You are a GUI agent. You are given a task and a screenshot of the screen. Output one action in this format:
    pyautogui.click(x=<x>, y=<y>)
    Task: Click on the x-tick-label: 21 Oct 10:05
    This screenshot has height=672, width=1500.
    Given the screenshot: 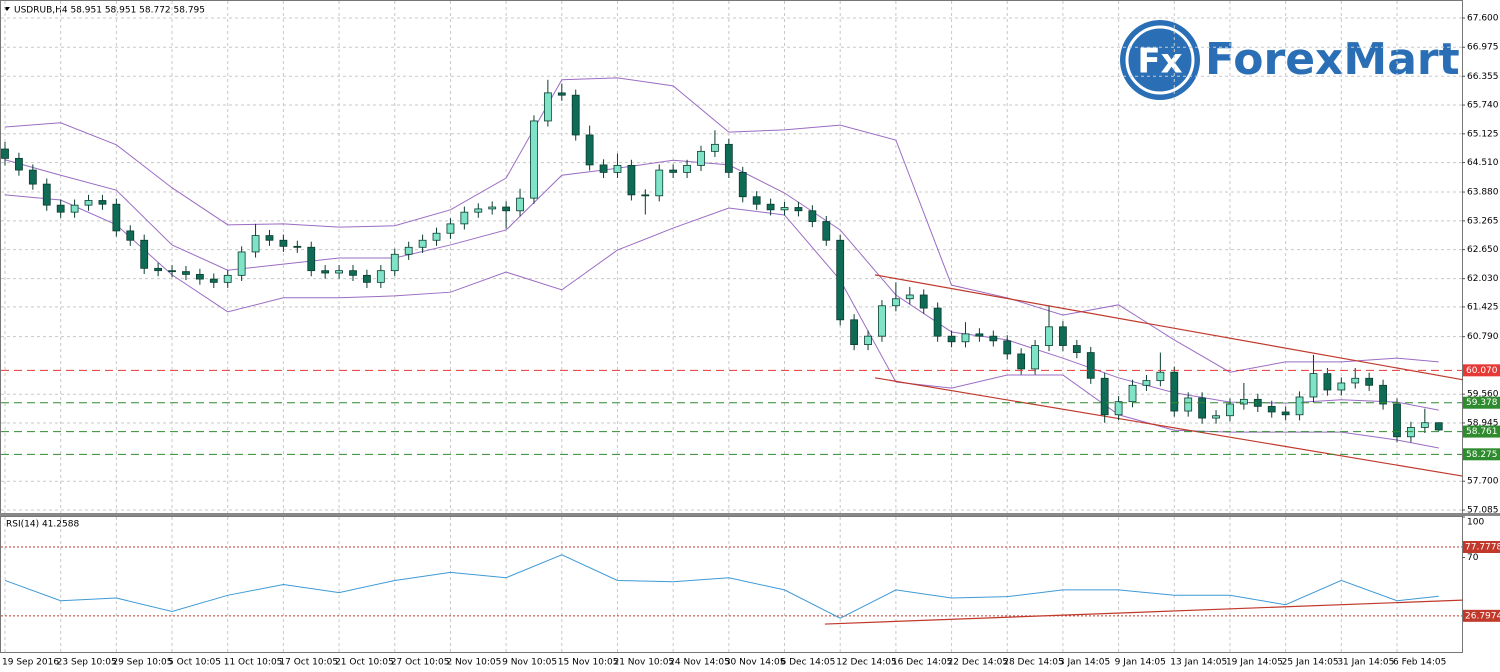 What is the action you would take?
    pyautogui.click(x=364, y=663)
    